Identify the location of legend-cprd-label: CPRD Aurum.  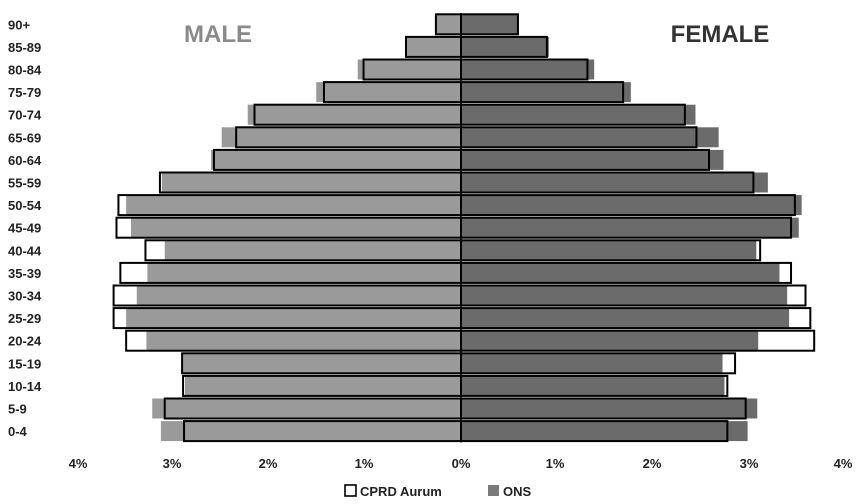
(401, 491).